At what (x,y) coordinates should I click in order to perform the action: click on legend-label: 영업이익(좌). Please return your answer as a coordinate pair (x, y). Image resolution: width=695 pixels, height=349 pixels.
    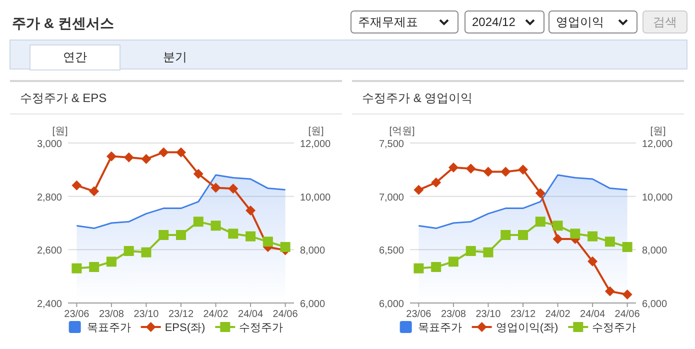
    Looking at the image, I should click on (527, 328).